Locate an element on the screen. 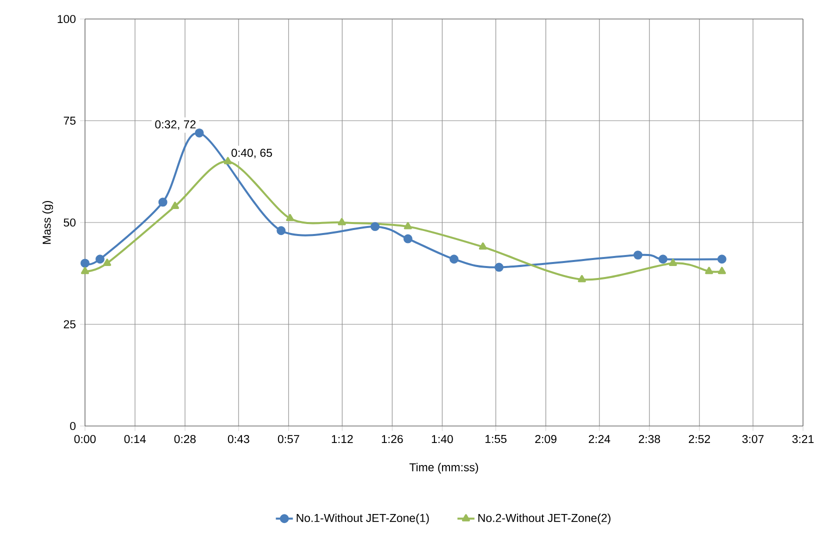 This screenshot has height=533, width=818. annotation: 0:40, 65 is located at coordinates (252, 153).